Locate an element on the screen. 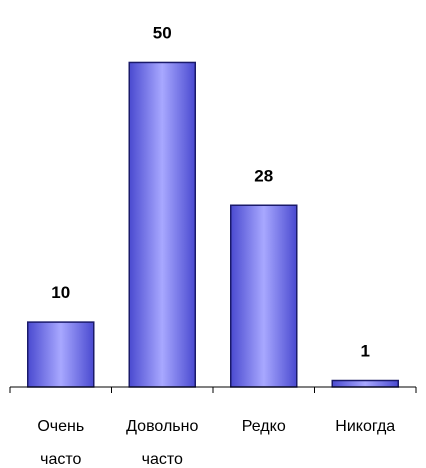 The image size is (426, 468). bar-value-label: 1 is located at coordinates (365, 351).